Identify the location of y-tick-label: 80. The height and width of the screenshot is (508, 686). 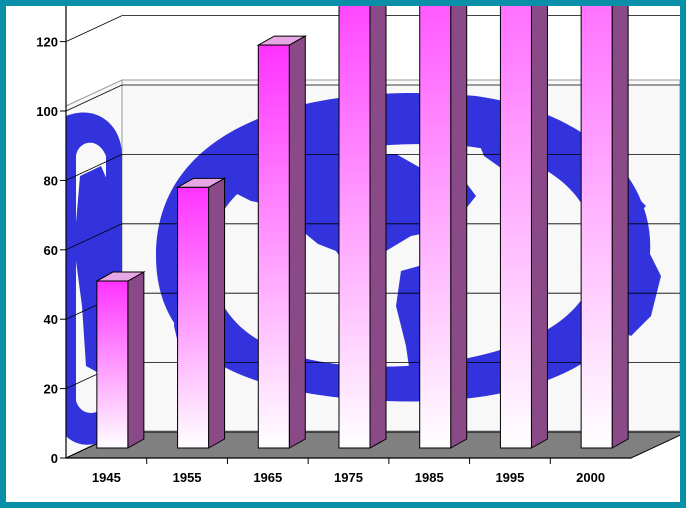
(51, 180).